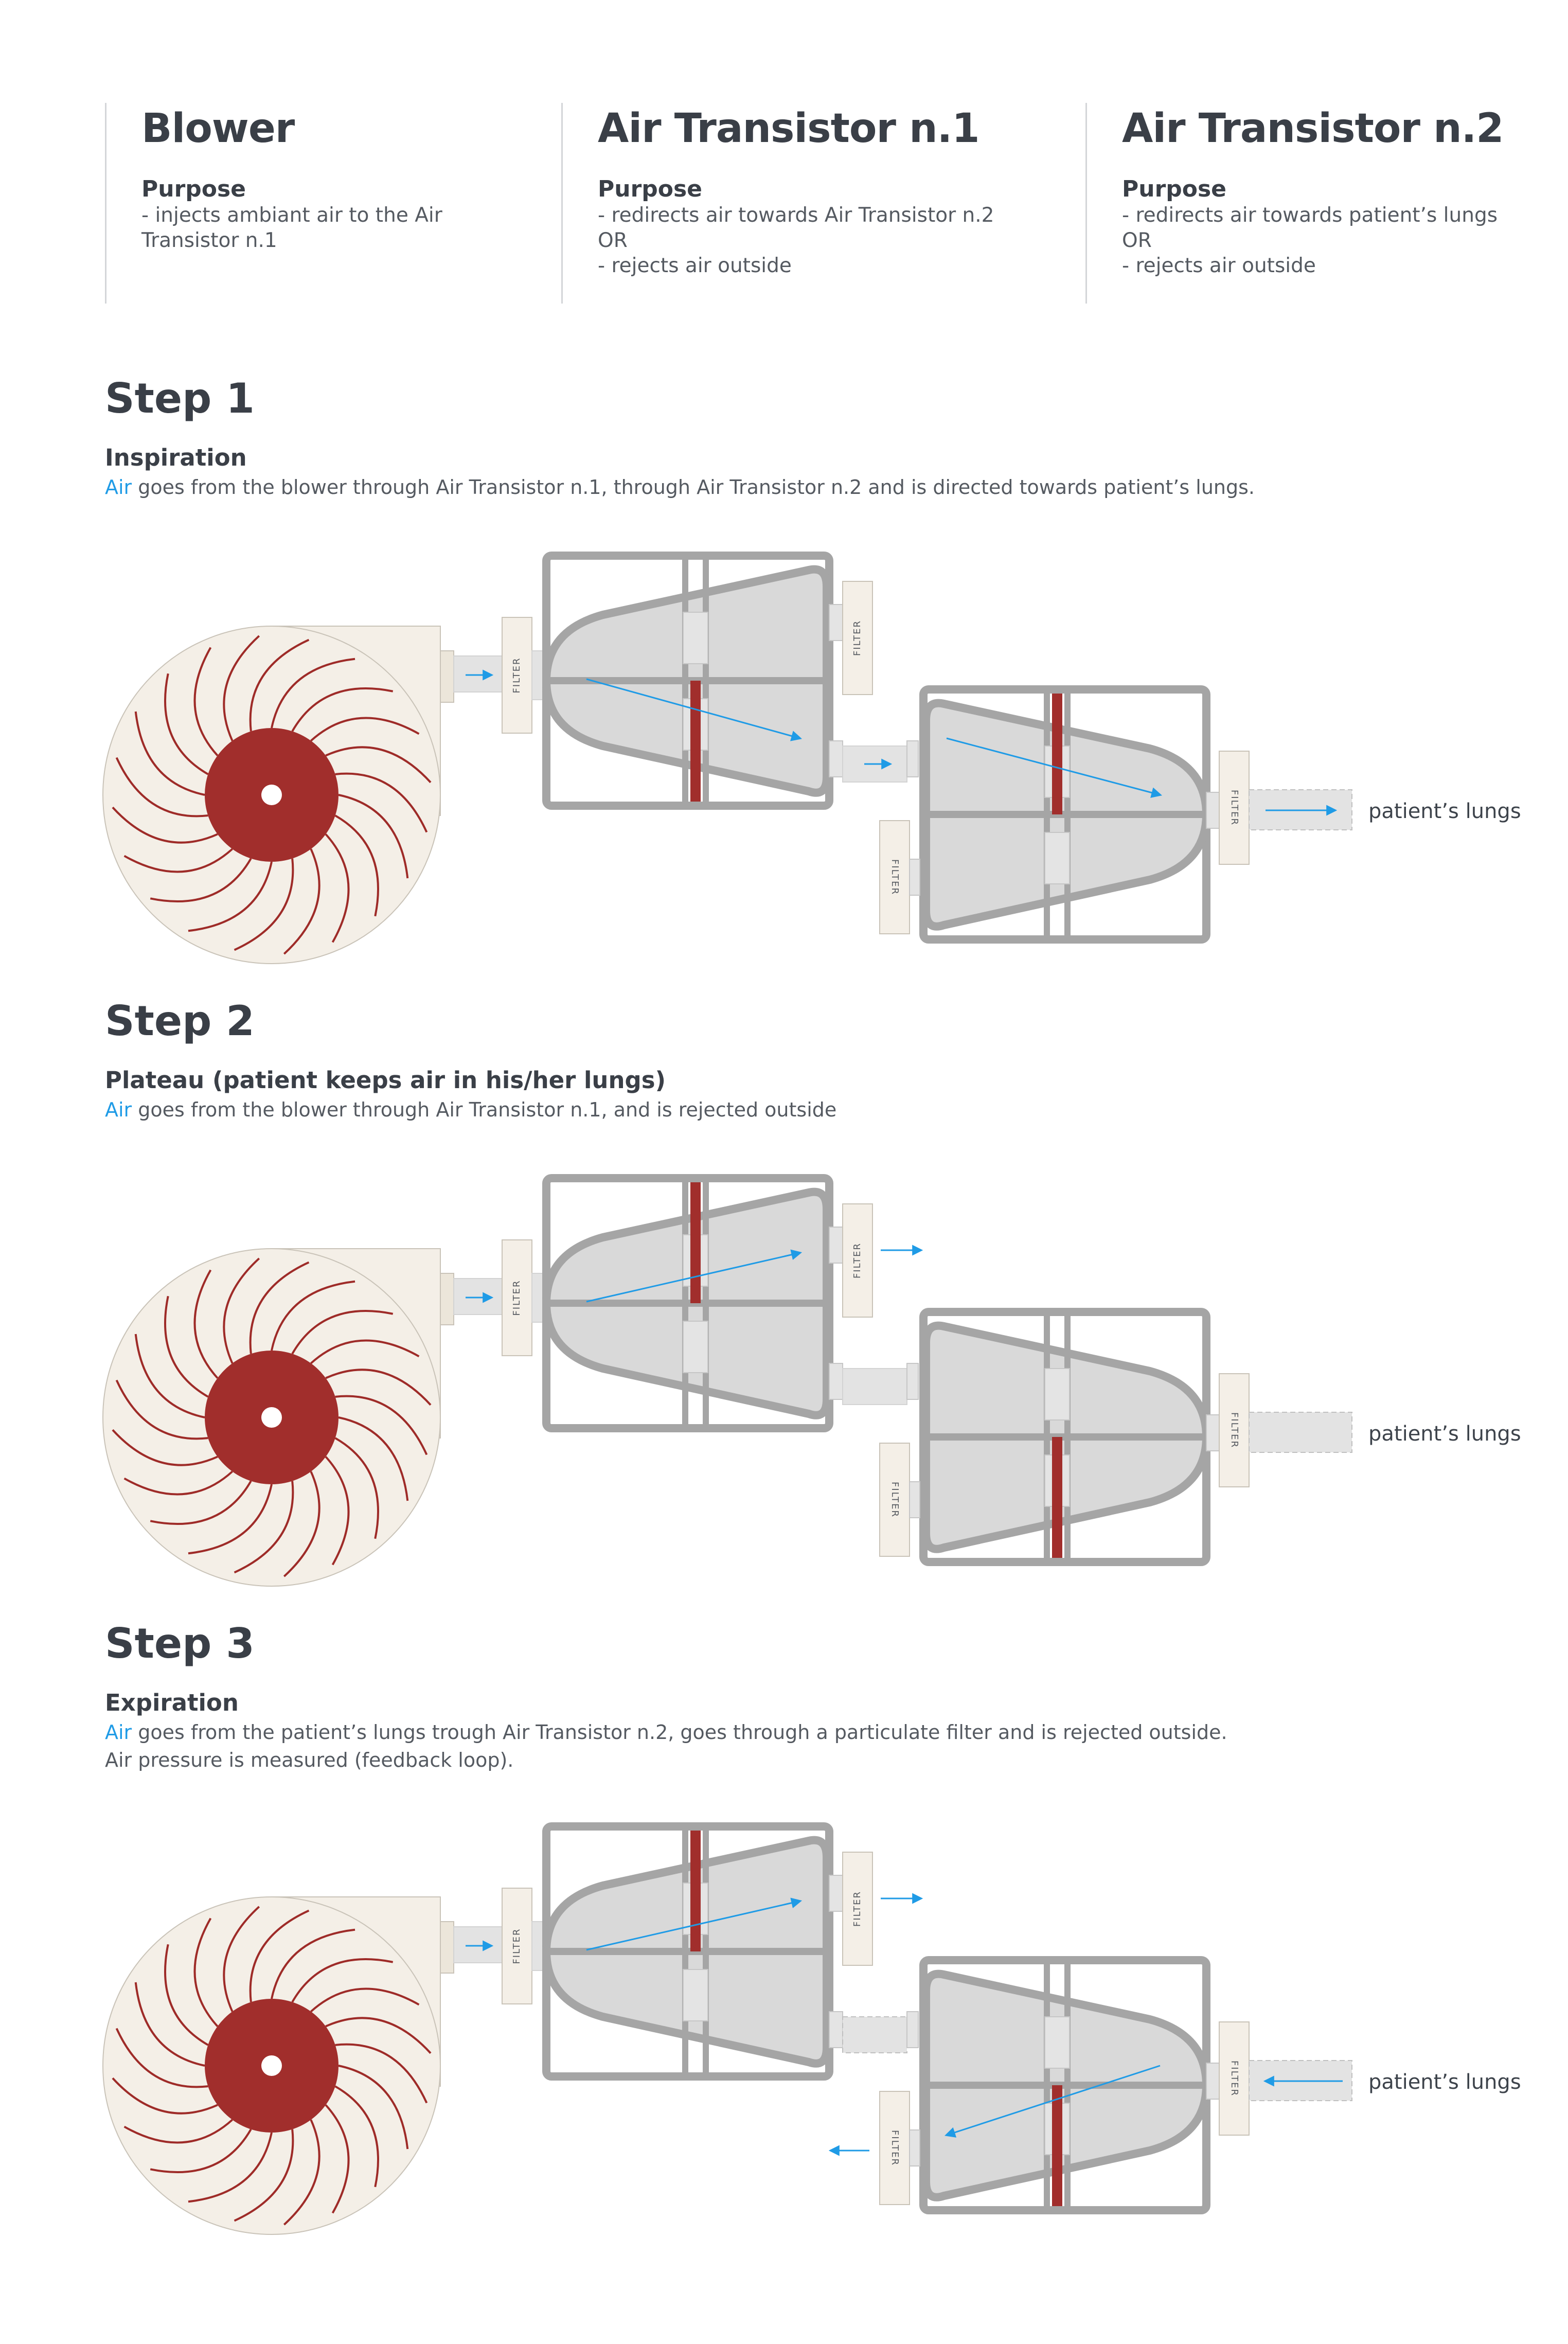  I want to click on step-1-air-word: Air, so click(119, 487).